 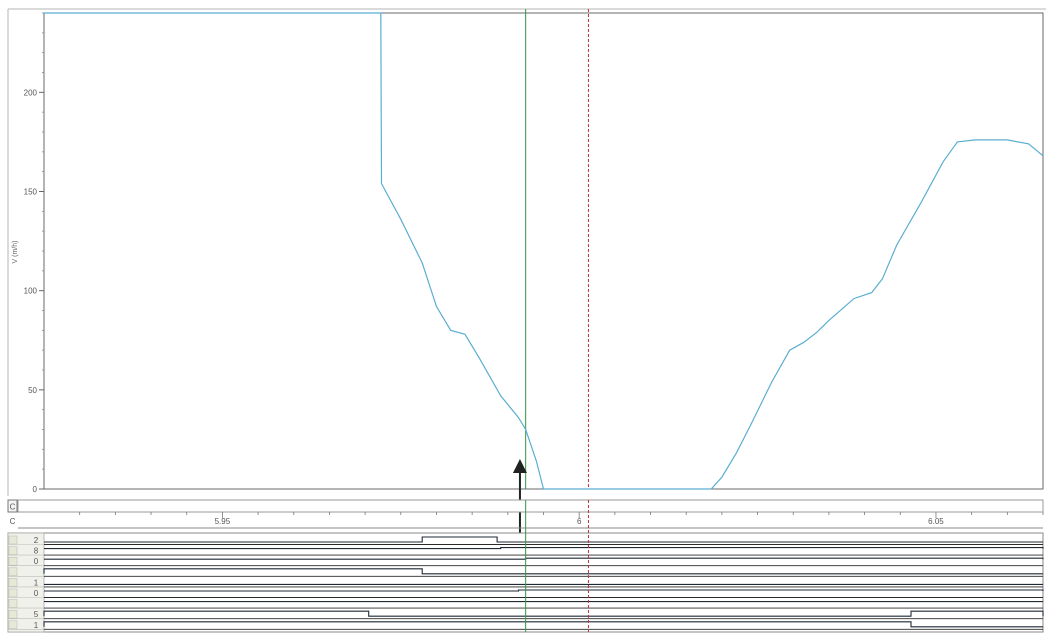 What do you see at coordinates (936, 521) in the screenshot?
I see `x-tick-label: 6.05` at bounding box center [936, 521].